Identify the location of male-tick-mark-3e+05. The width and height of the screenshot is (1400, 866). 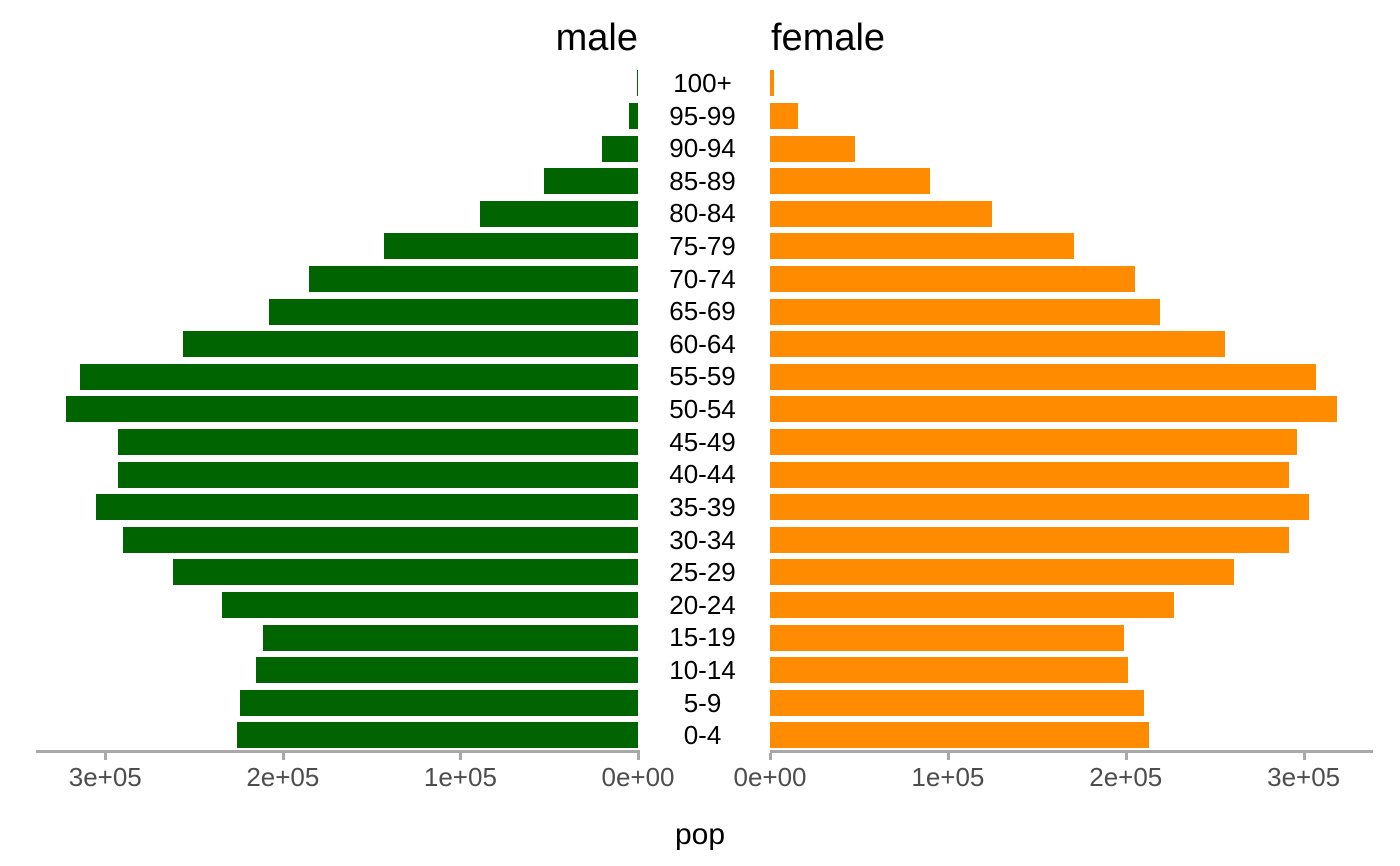
(106, 756).